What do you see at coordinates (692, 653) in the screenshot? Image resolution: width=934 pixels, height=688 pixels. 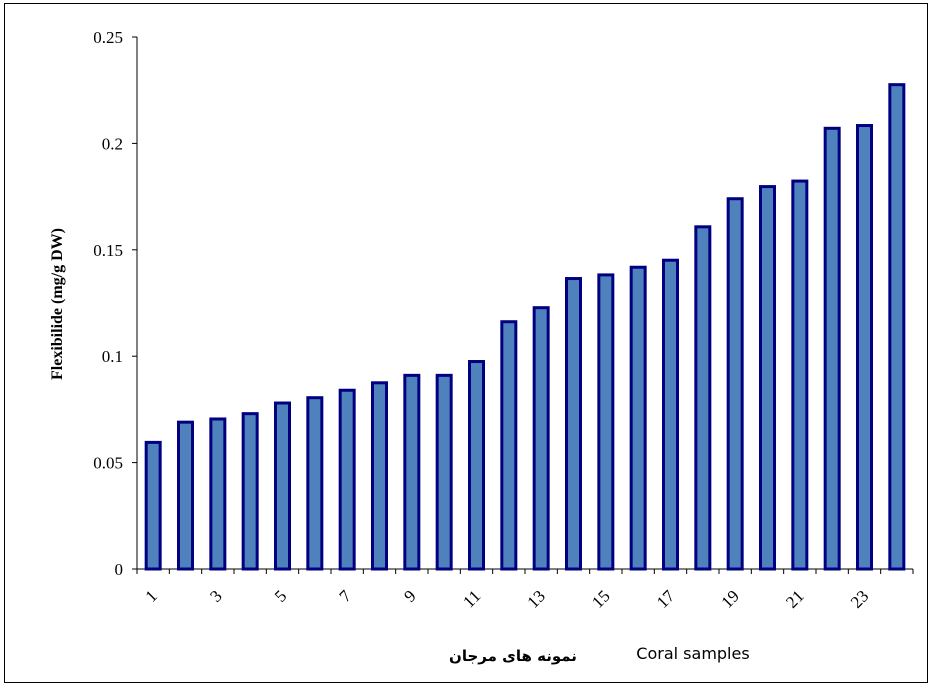 I see `x-axis-label: Coral samples` at bounding box center [692, 653].